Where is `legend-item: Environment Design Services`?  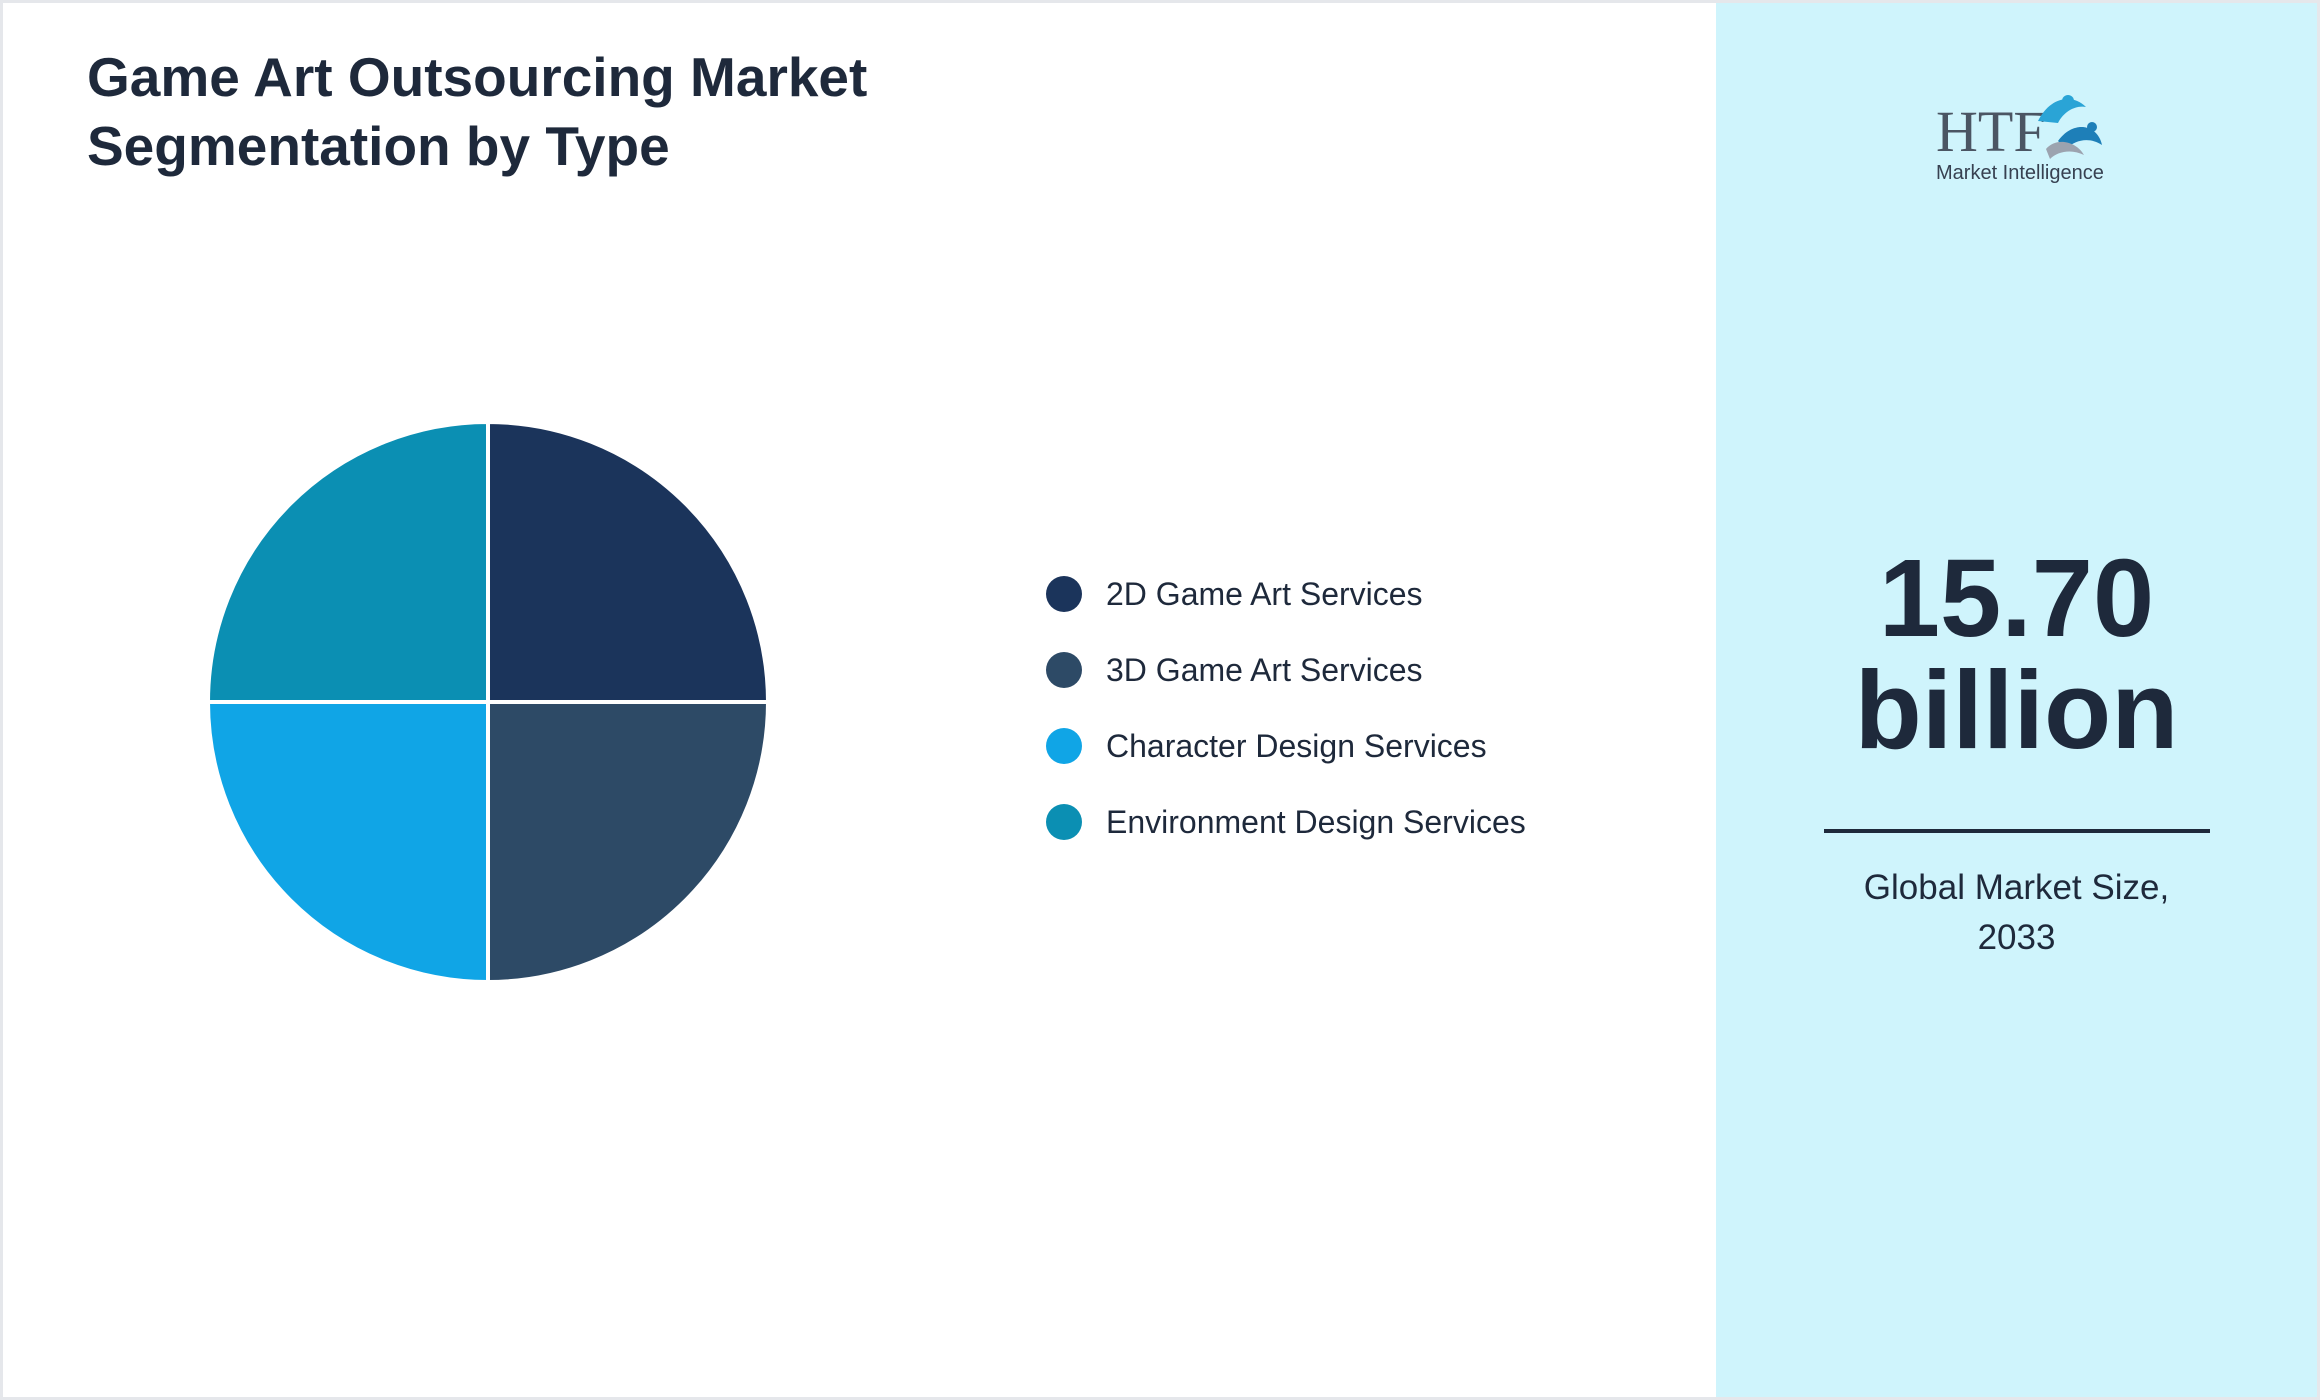 legend-item: Environment Design Services is located at coordinates (1286, 822).